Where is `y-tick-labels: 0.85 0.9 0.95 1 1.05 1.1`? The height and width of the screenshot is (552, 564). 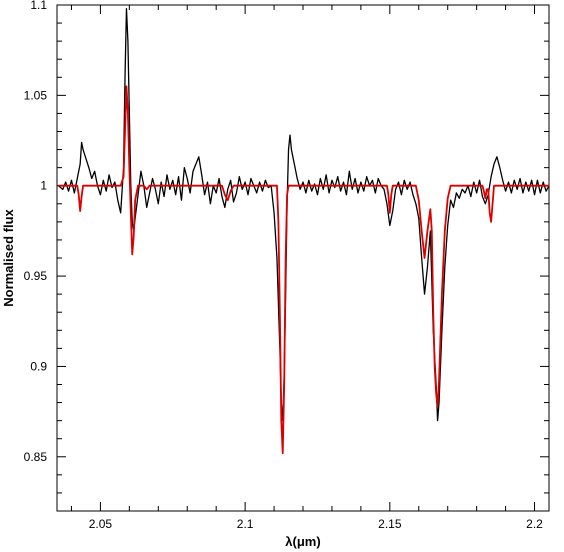 y-tick-labels: 0.85 0.9 0.95 1 1.05 1.1 is located at coordinates (36, 232).